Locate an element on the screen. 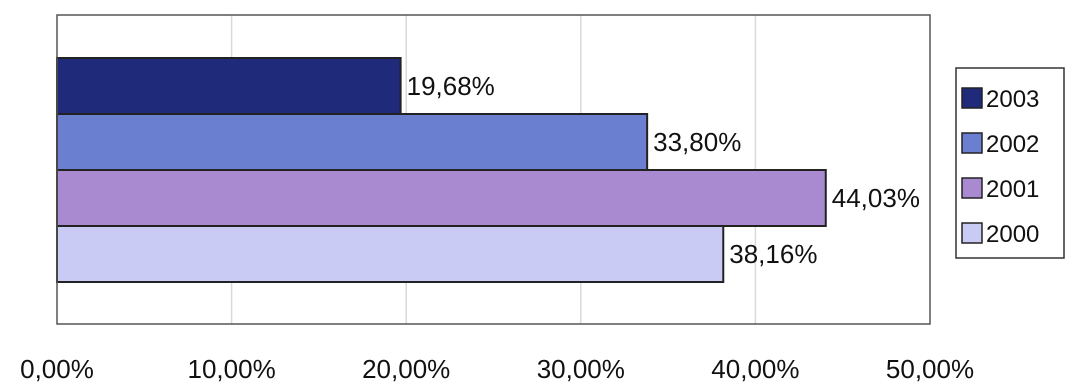 The width and height of the screenshot is (1066, 388). data-label-2003: 19,68% is located at coordinates (451, 86).